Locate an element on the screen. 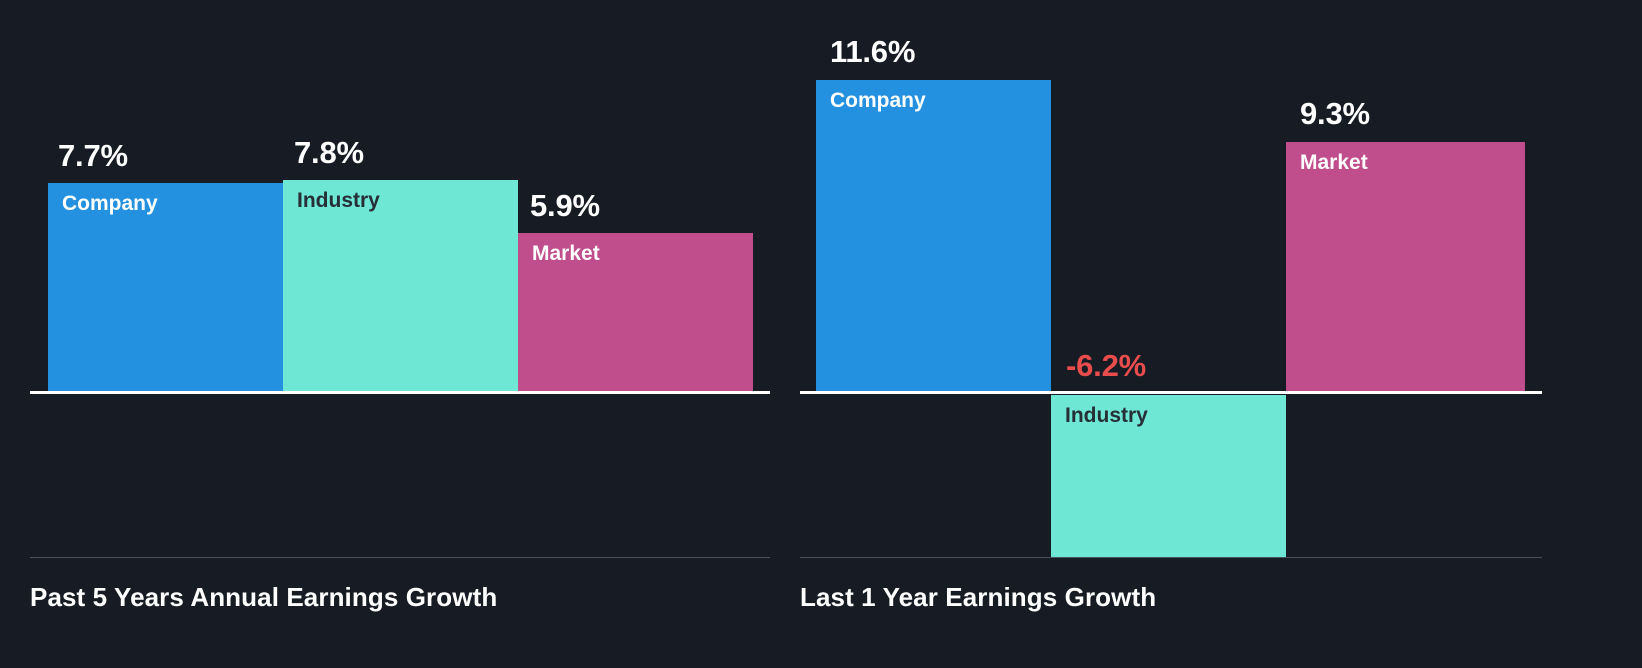  right-footer-divider is located at coordinates (1171, 557).